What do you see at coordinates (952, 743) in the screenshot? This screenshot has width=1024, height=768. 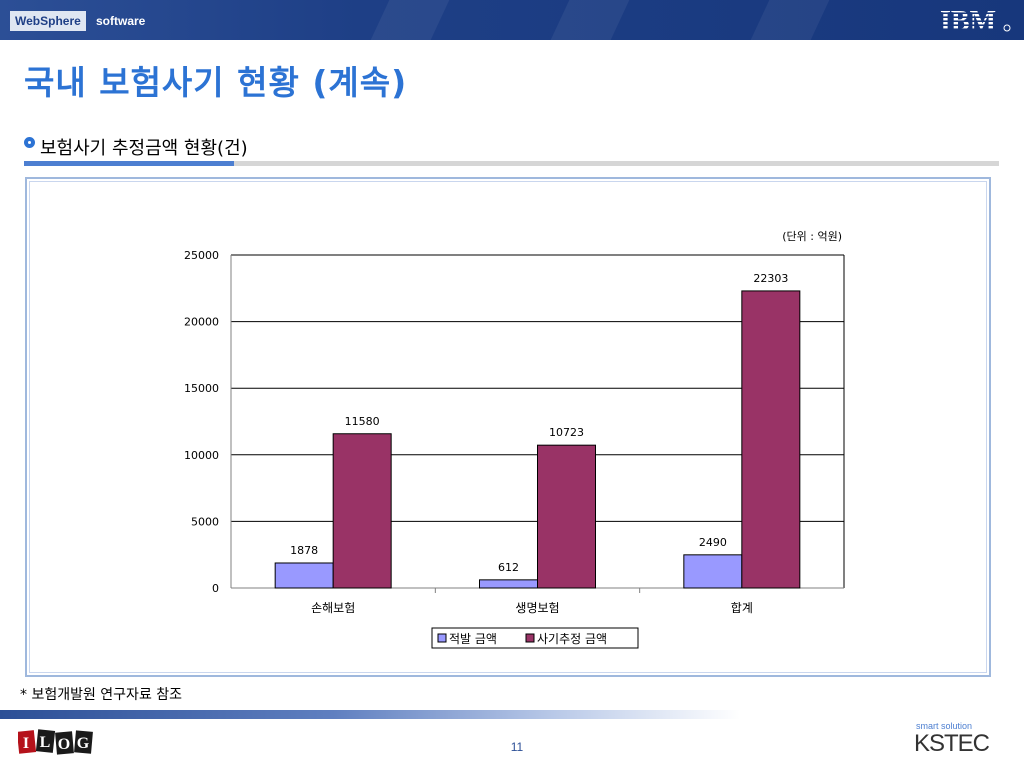 I see `kstec-logo-icon: KSTEC` at bounding box center [952, 743].